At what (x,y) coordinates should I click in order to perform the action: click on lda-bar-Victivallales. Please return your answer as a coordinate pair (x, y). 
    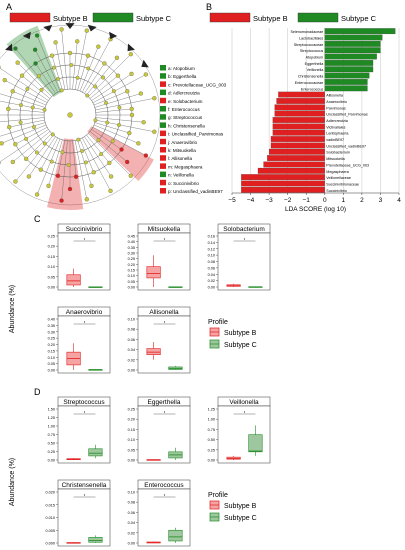
    Looking at the image, I should click on (298, 126).